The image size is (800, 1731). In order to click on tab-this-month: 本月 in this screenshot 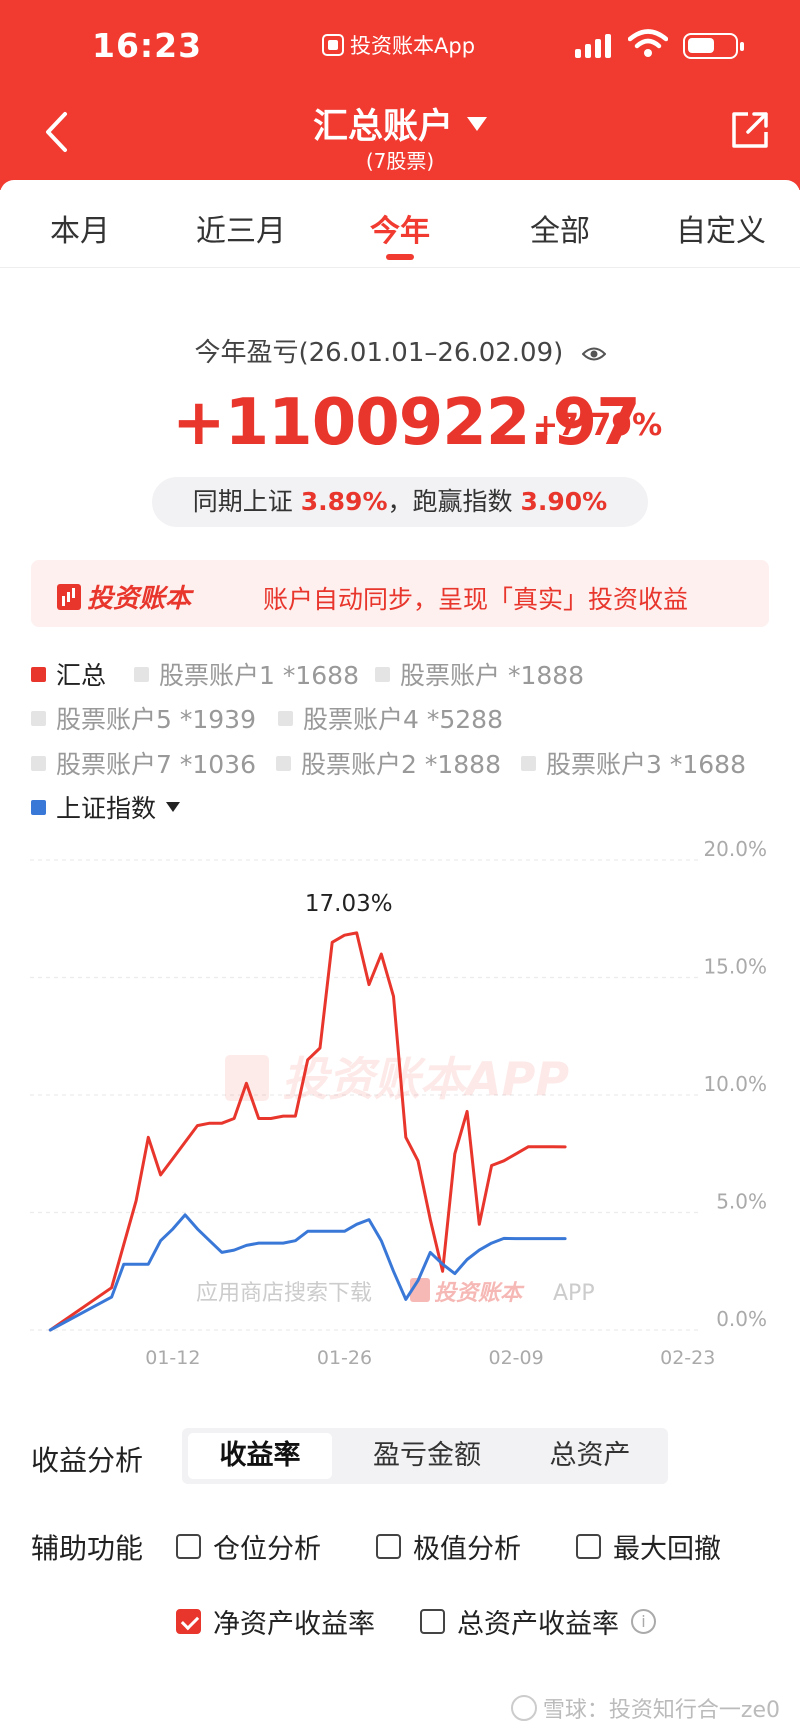, I will do `click(80, 231)`.